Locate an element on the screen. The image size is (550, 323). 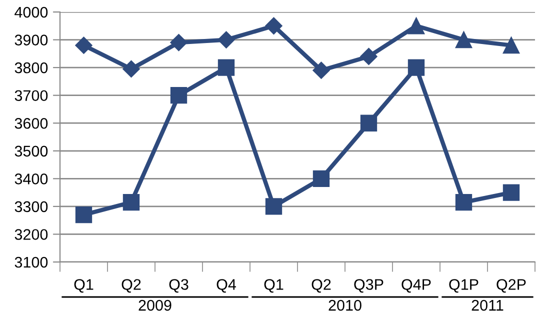
x-tick-label: Q2P is located at coordinates (511, 286).